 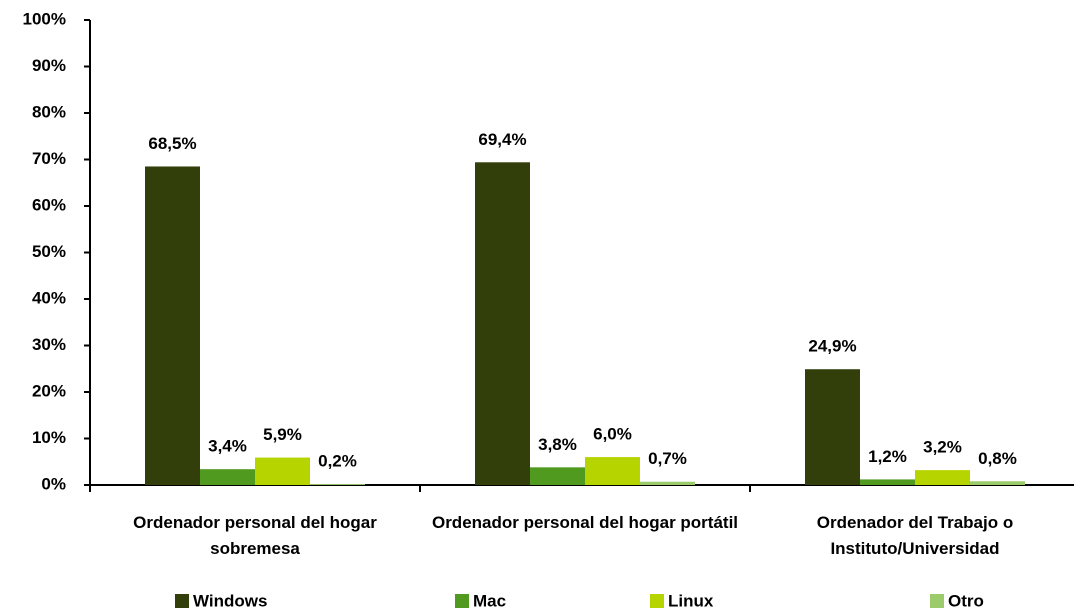 What do you see at coordinates (49, 158) in the screenshot?
I see `y-tick-label: 70%` at bounding box center [49, 158].